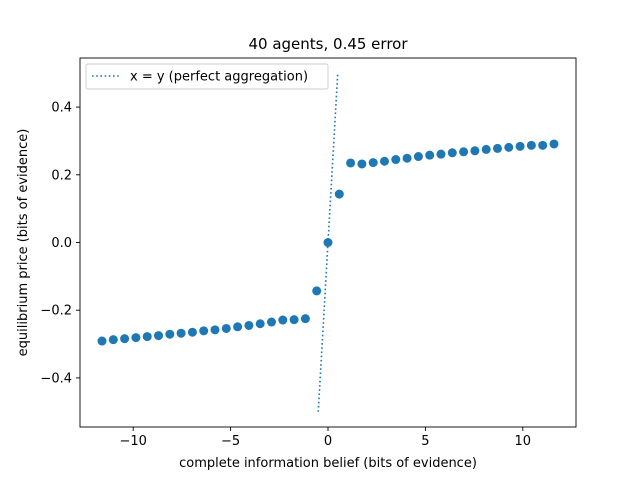 The width and height of the screenshot is (640, 480). I want to click on x-tick-label: −5, so click(230, 441).